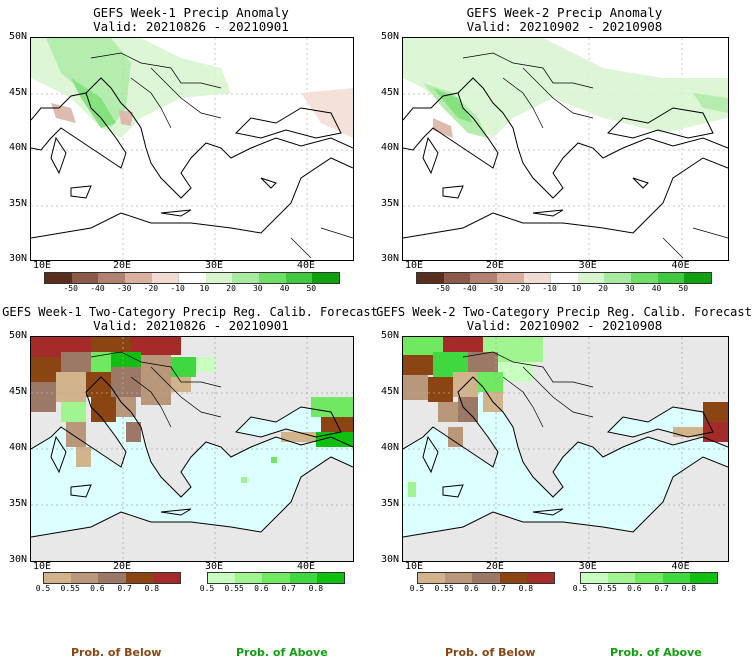 The height and width of the screenshot is (662, 752). Describe the element at coordinates (587, 566) in the screenshot. I see `lon-label: 30E` at that location.